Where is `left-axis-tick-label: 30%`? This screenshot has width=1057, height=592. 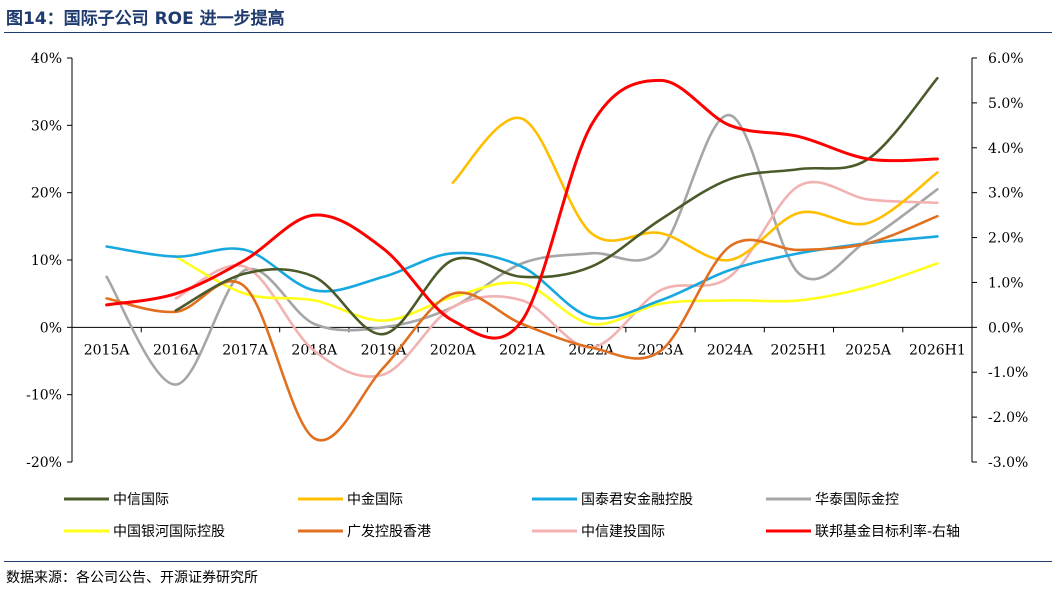
left-axis-tick-label: 30% is located at coordinates (46, 126).